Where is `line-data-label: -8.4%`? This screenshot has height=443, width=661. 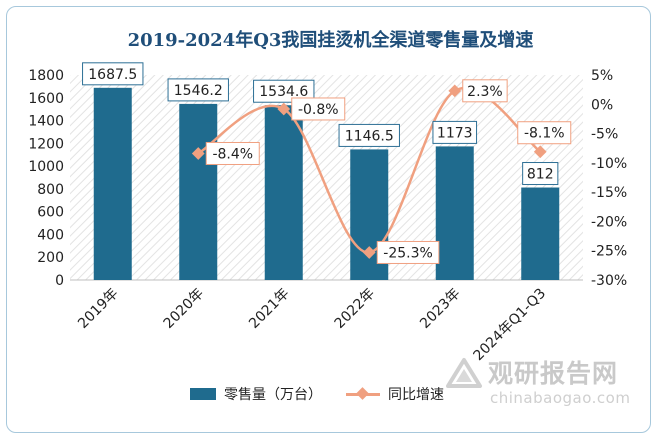
line-data-label: -8.4% is located at coordinates (232, 154).